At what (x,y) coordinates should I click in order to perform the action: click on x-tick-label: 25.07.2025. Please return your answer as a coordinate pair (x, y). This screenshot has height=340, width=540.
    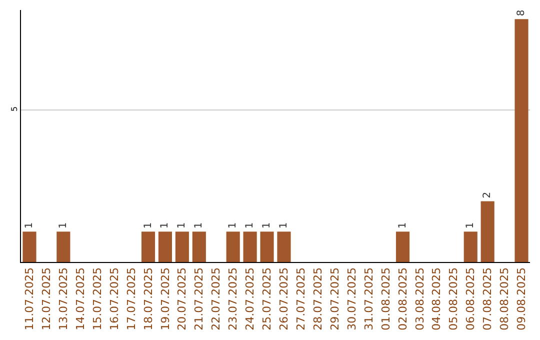
    Looking at the image, I should click on (267, 298).